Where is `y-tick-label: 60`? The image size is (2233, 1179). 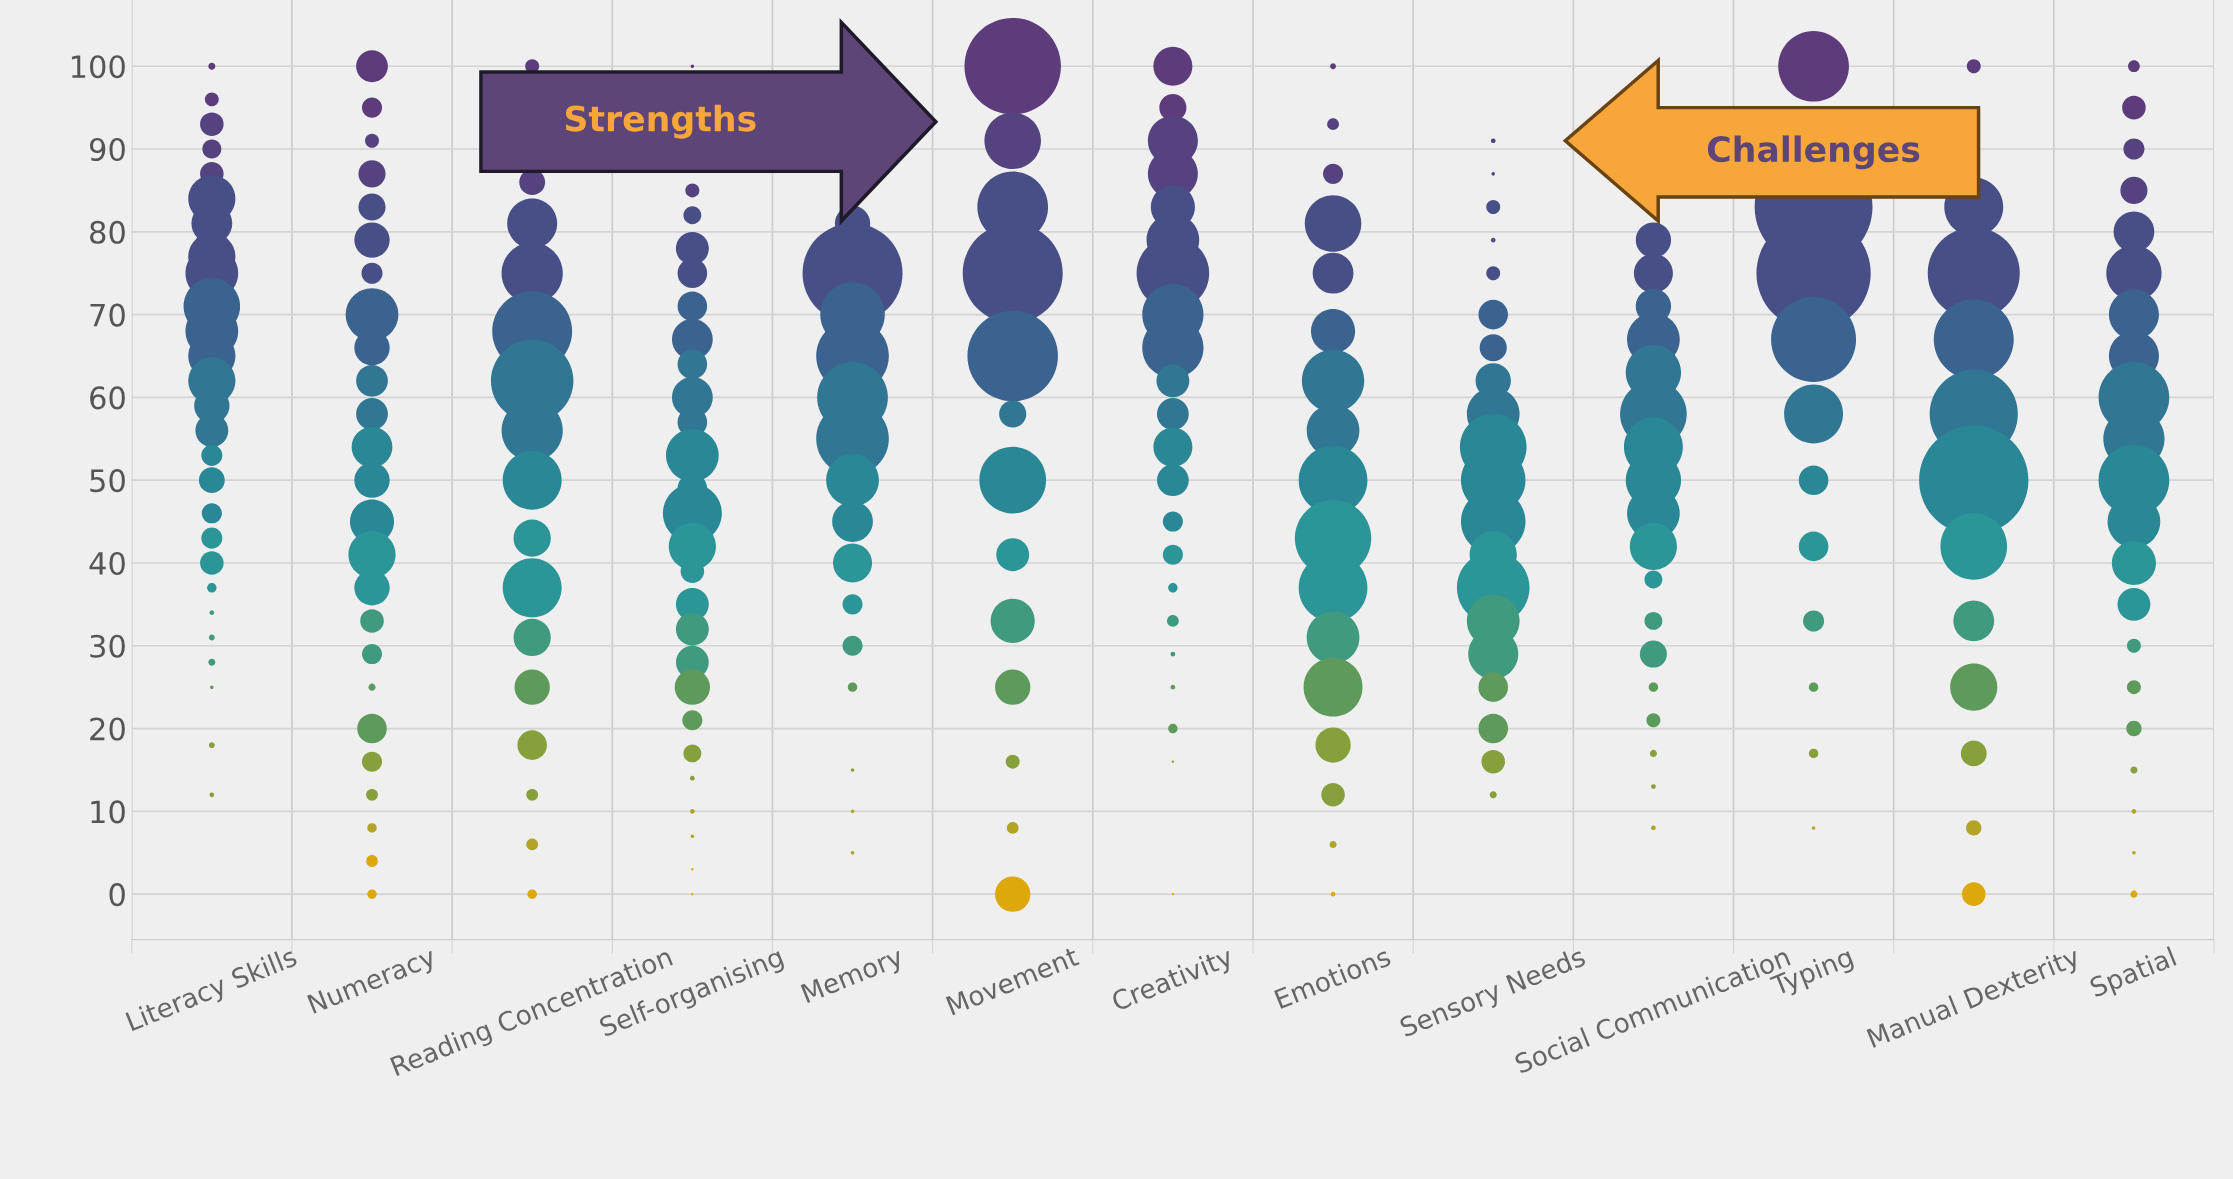 y-tick-label: 60 is located at coordinates (107, 398).